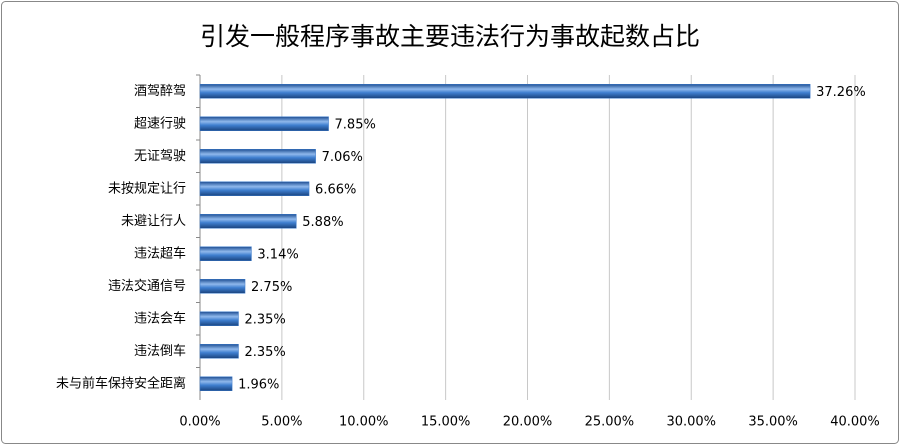  What do you see at coordinates (199, 422) in the screenshot?
I see `x-tick-label: 0.00%` at bounding box center [199, 422].